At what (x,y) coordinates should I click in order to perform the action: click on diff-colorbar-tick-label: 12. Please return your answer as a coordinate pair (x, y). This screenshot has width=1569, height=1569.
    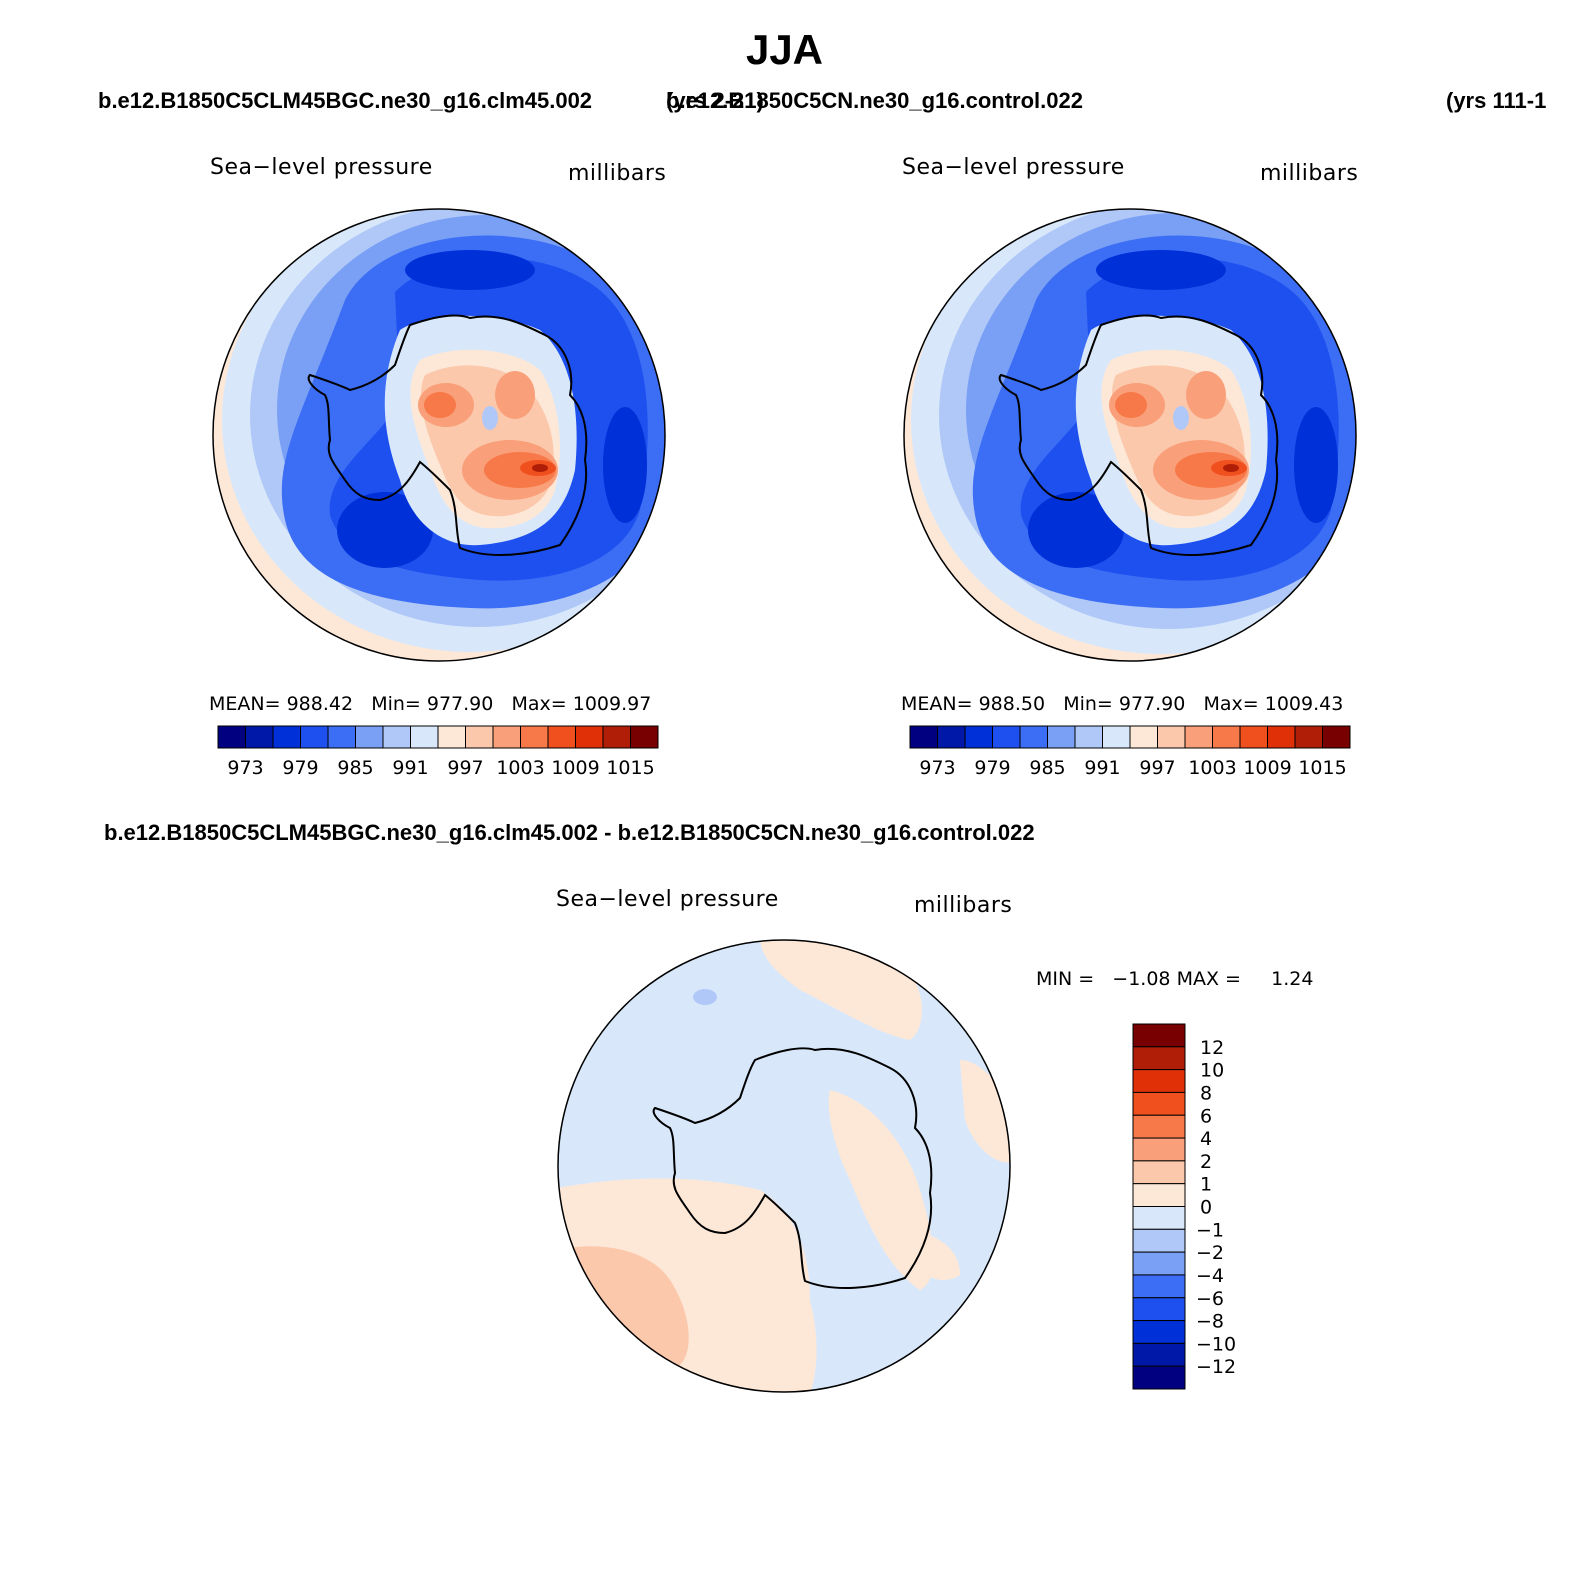
    Looking at the image, I should click on (1212, 1048).